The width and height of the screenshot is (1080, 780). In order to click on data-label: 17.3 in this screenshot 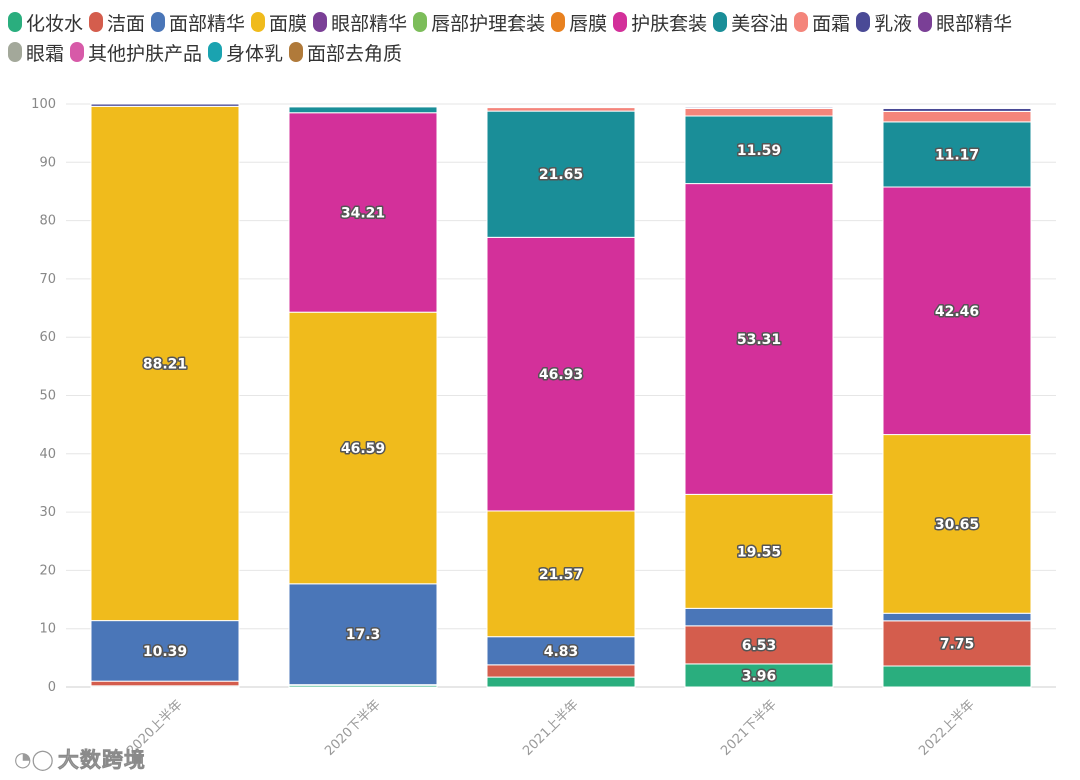, I will do `click(363, 635)`.